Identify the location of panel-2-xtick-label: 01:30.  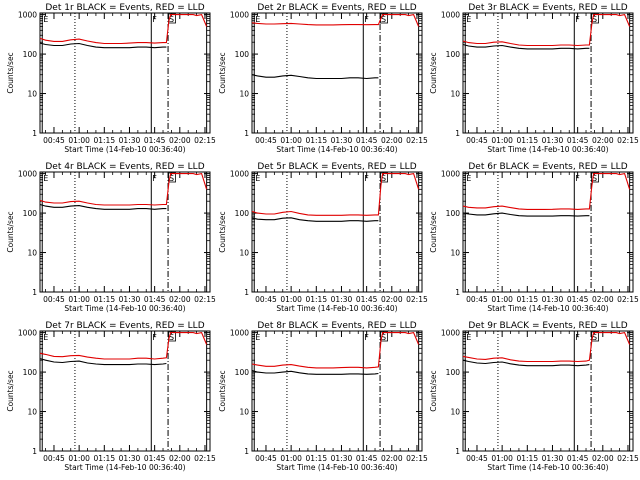
(342, 140).